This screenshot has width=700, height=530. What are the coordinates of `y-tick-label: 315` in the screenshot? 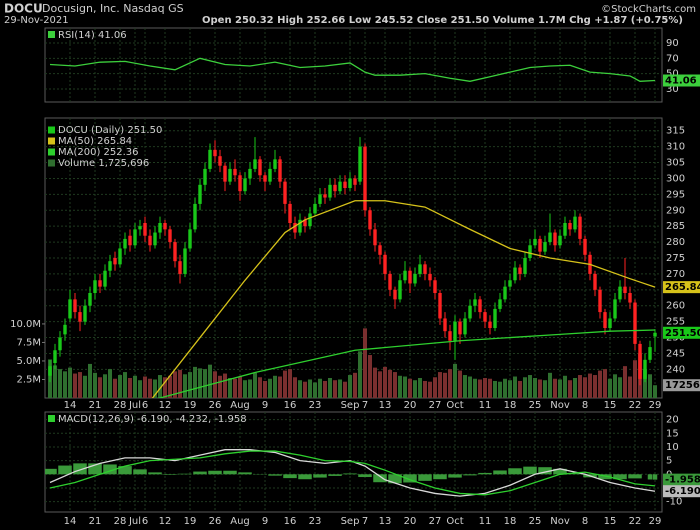 It's located at (675, 131).